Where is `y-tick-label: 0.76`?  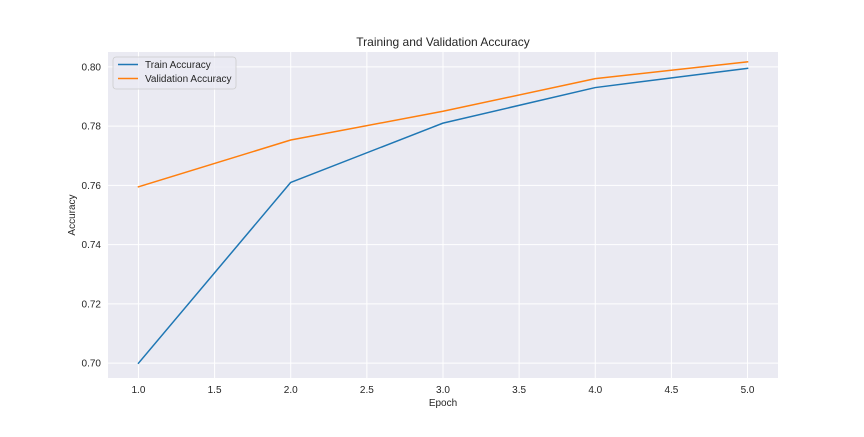
y-tick-label: 0.76 is located at coordinates (92, 186).